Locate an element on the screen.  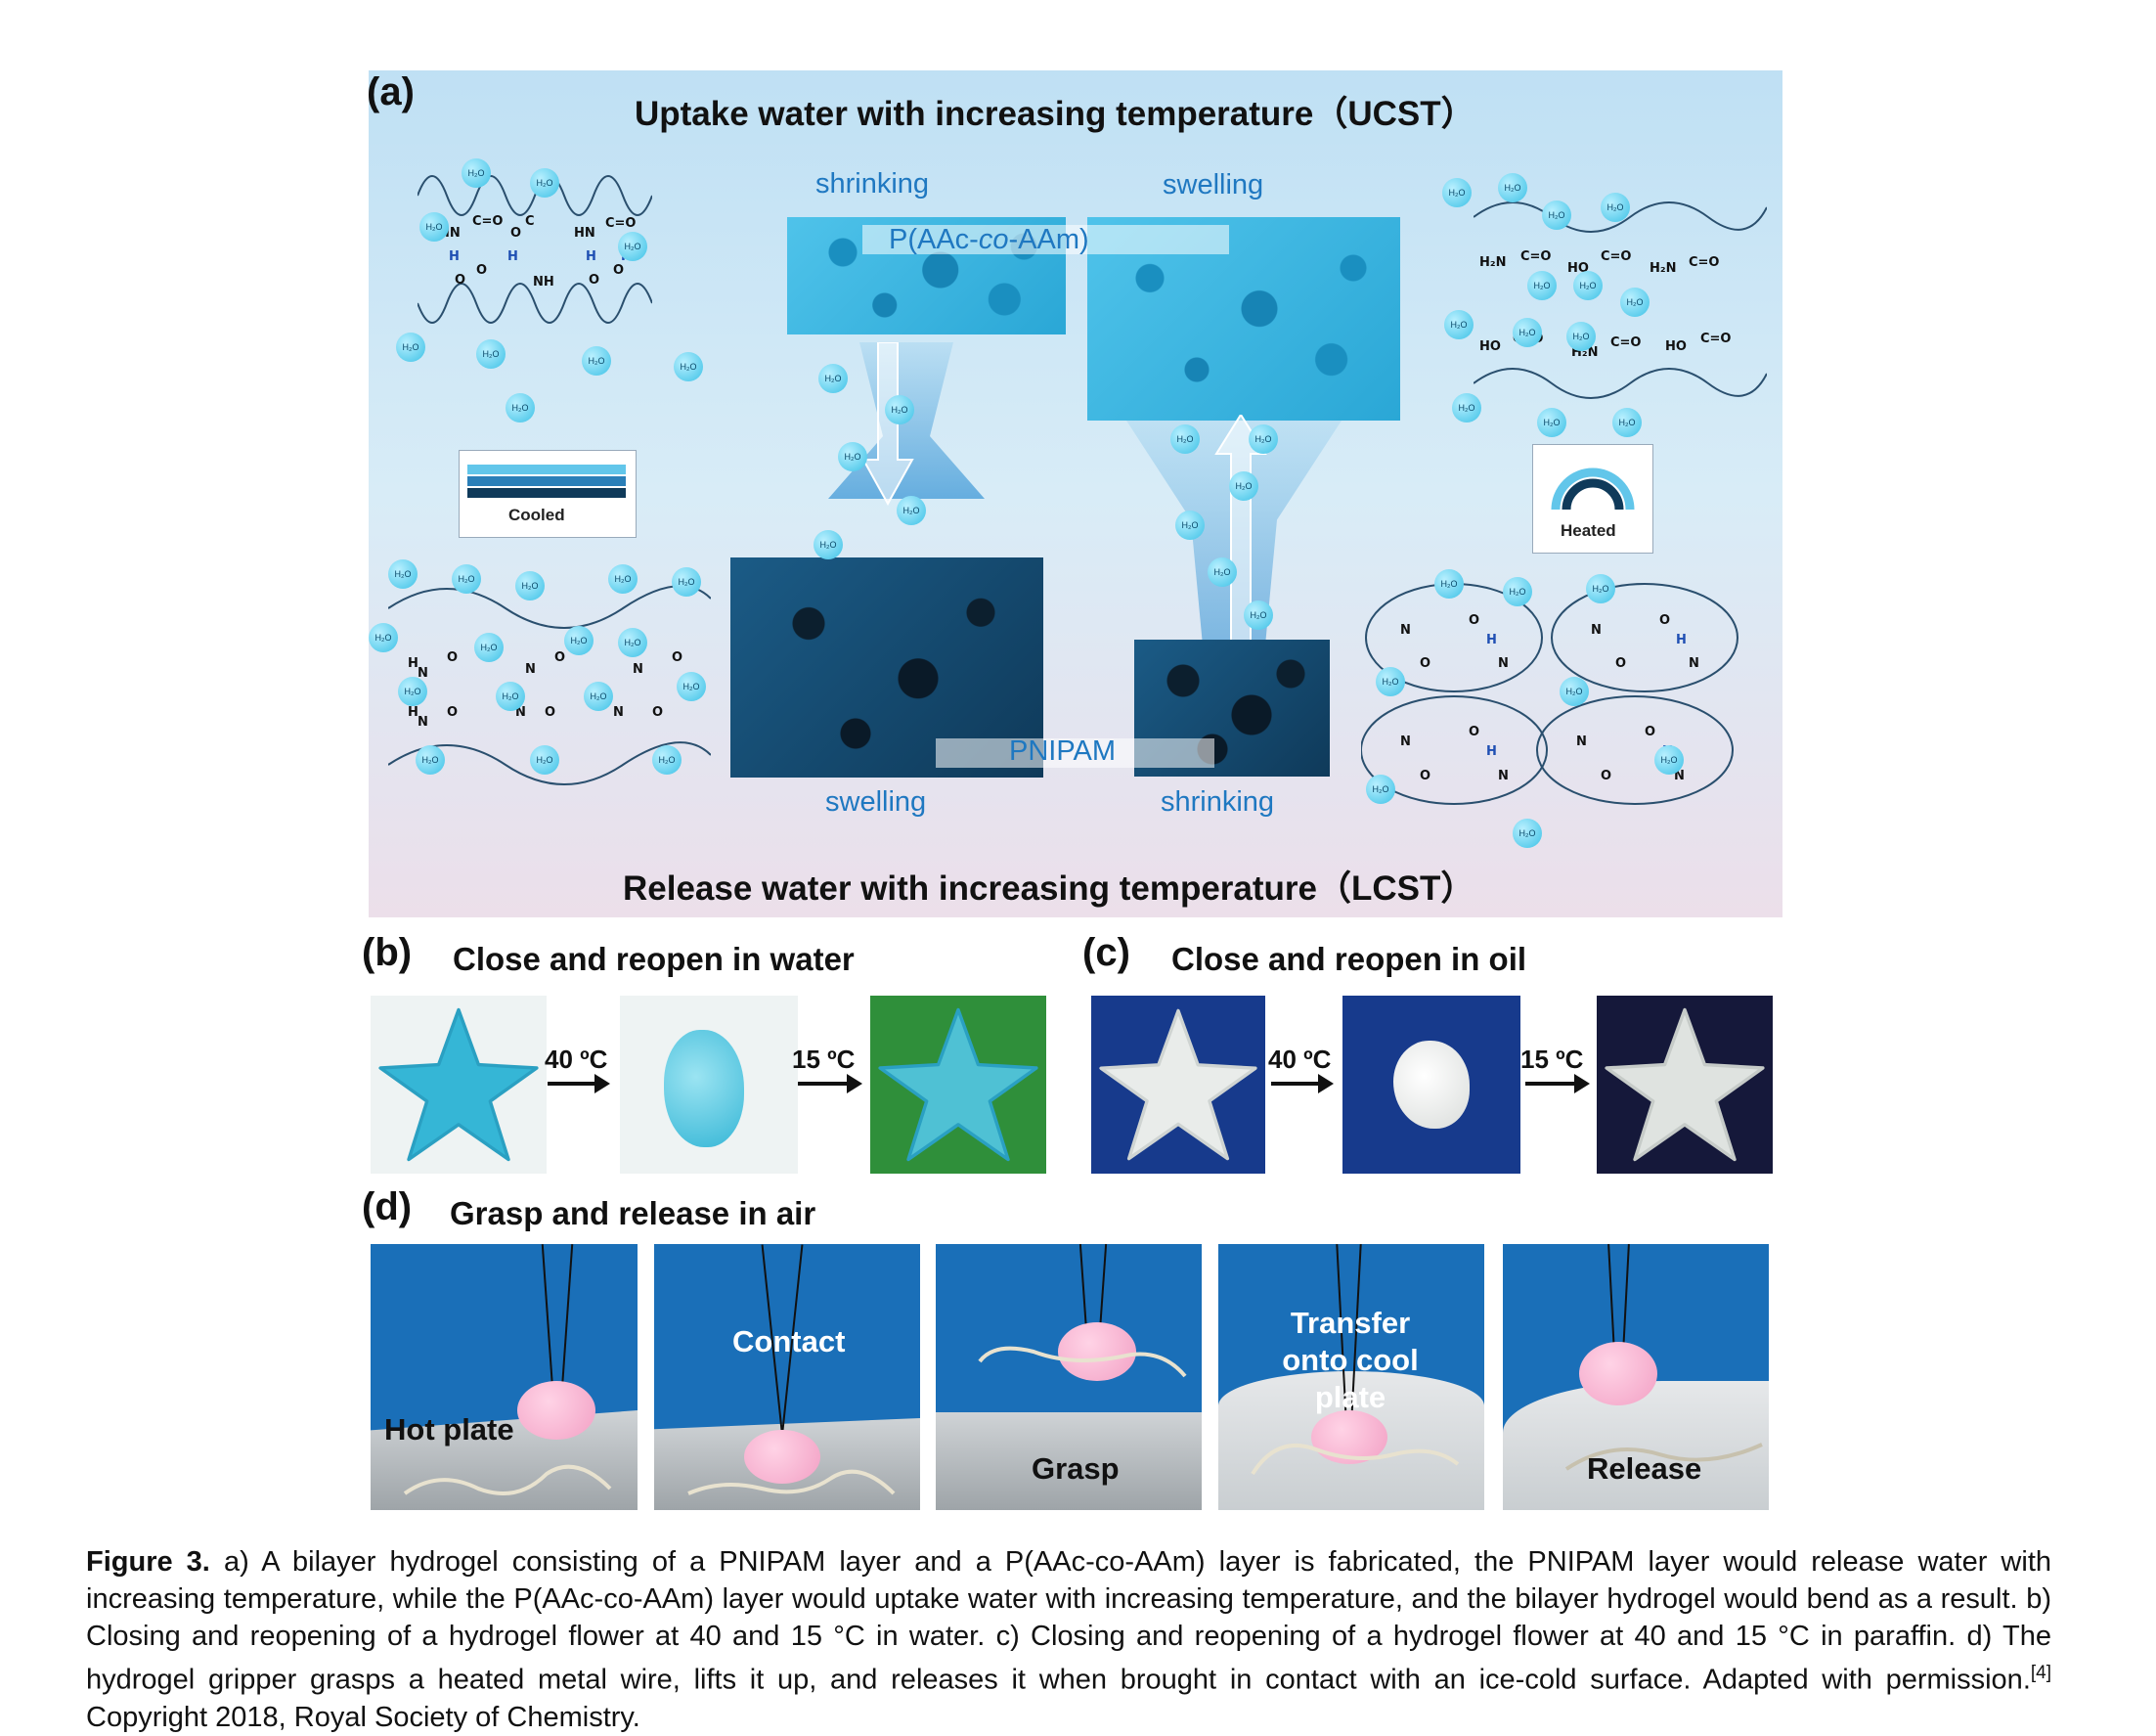
legend-cooled: Cooled is located at coordinates (548, 494).